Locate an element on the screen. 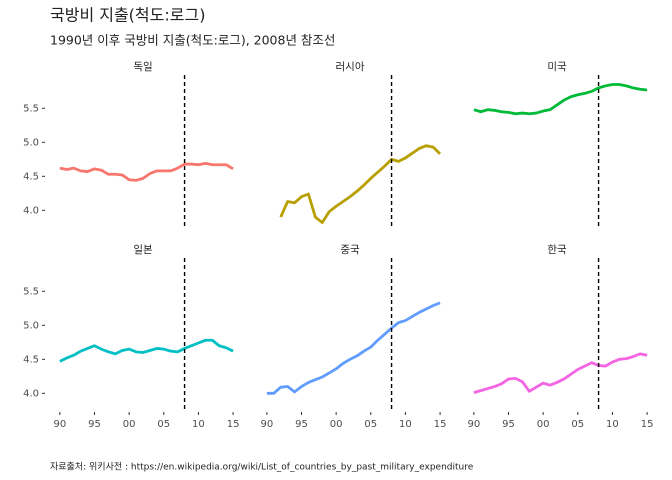 This screenshot has width=672, height=480. strip-label: 독일 is located at coordinates (142, 66).